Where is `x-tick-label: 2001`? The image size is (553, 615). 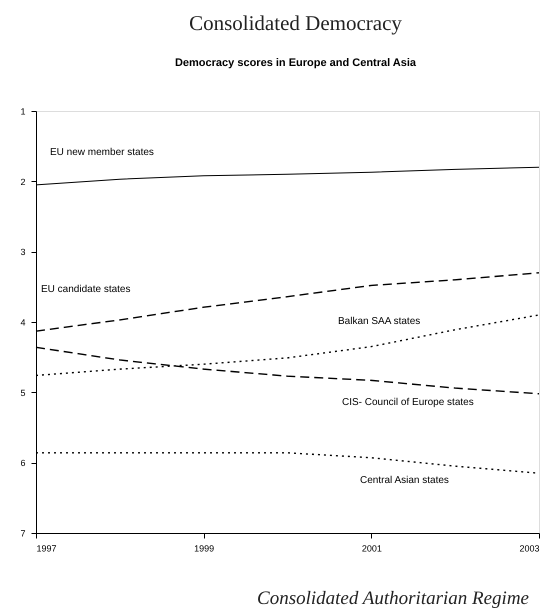
x-tick-label: 2001 is located at coordinates (372, 549).